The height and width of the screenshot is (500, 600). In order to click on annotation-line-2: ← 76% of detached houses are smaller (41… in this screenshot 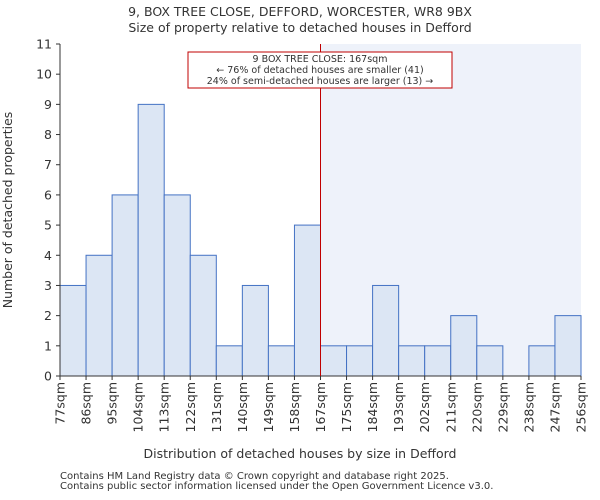, I will do `click(319, 70)`.